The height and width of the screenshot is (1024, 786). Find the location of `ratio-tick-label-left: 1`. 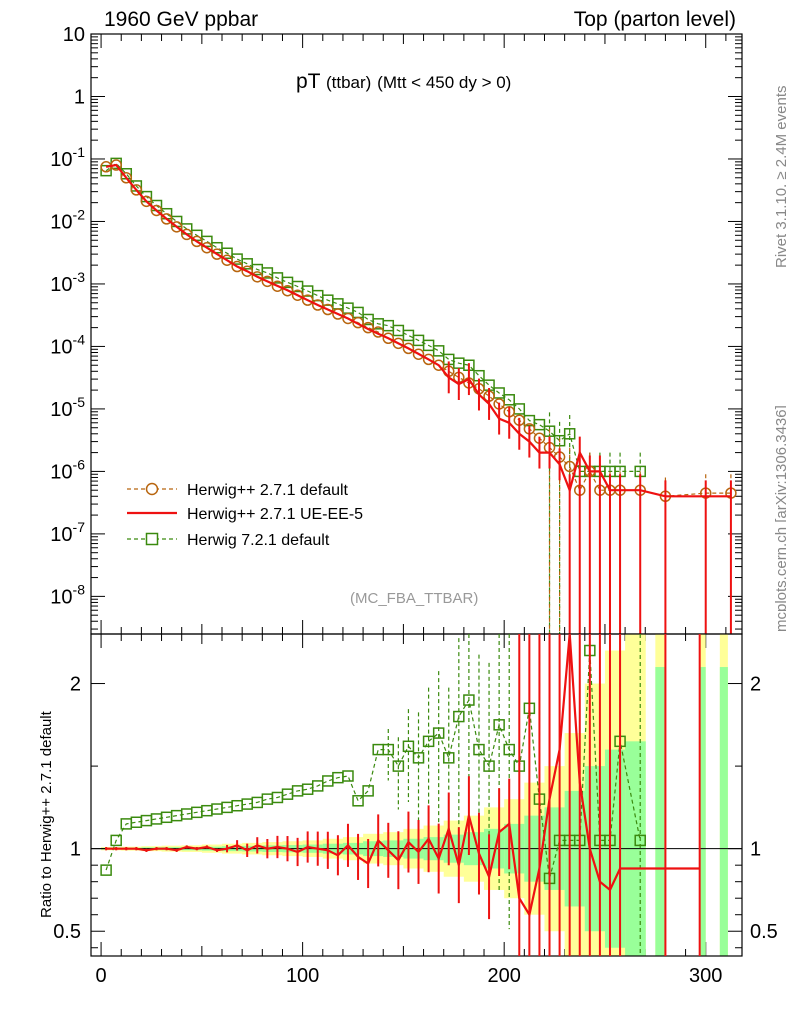

ratio-tick-label-left: 1 is located at coordinates (75, 850).